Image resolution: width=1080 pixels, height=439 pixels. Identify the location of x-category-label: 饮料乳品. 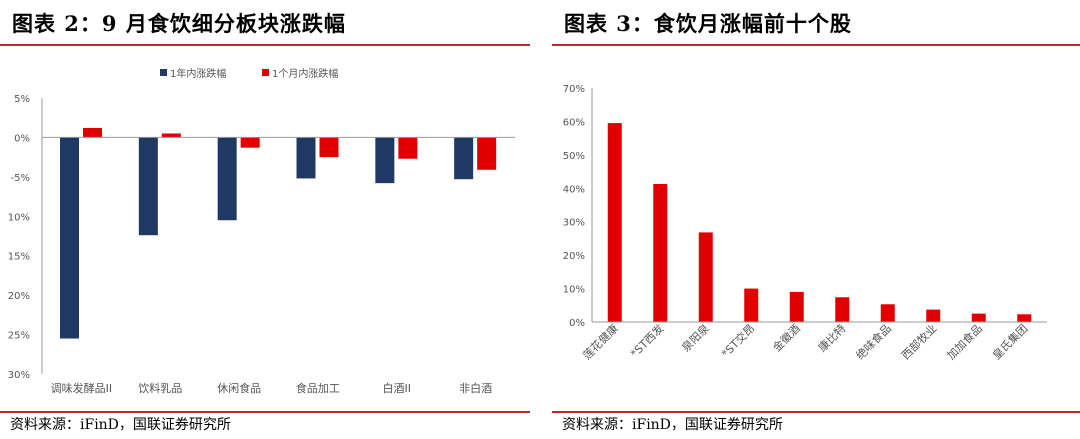
(160, 388).